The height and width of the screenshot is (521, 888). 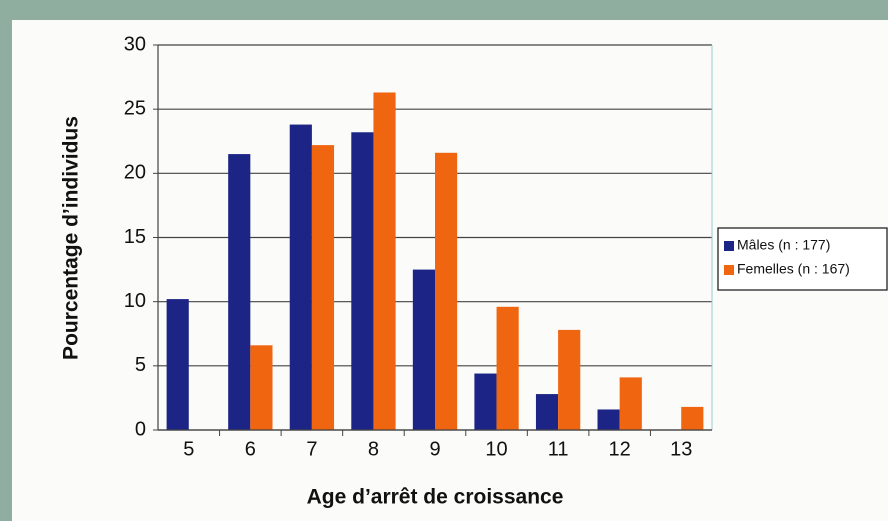 I want to click on x-tick-label: 5, so click(x=188, y=449).